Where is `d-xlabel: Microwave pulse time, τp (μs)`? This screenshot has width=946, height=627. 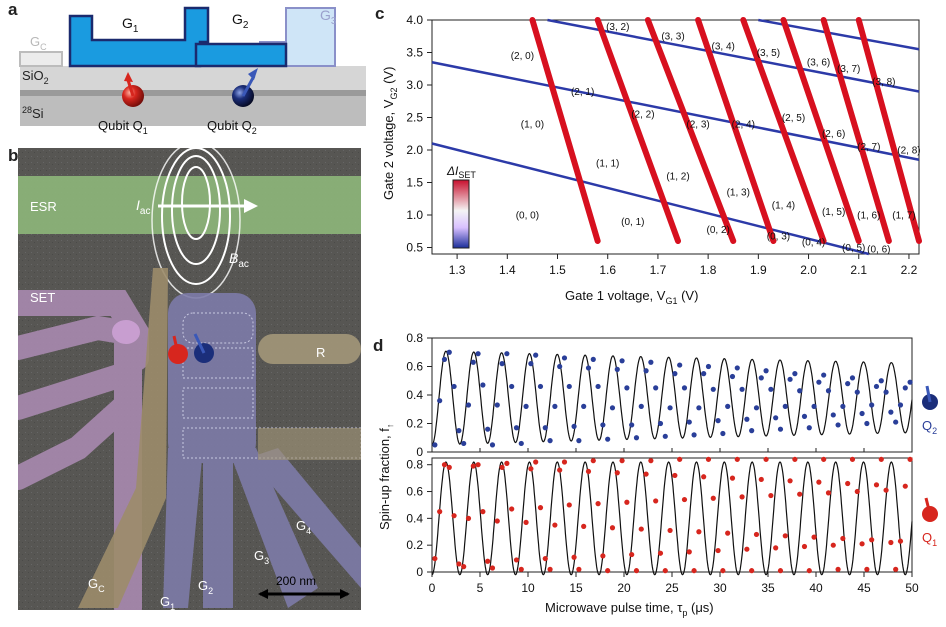
d-xlabel: Microwave pulse time, τp (μs) is located at coordinates (629, 609).